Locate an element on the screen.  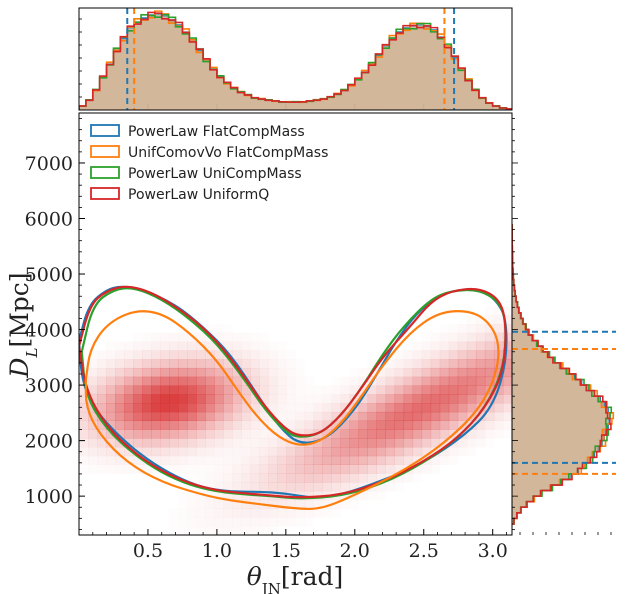
y-tick-label: 2000 is located at coordinates (49, 442).